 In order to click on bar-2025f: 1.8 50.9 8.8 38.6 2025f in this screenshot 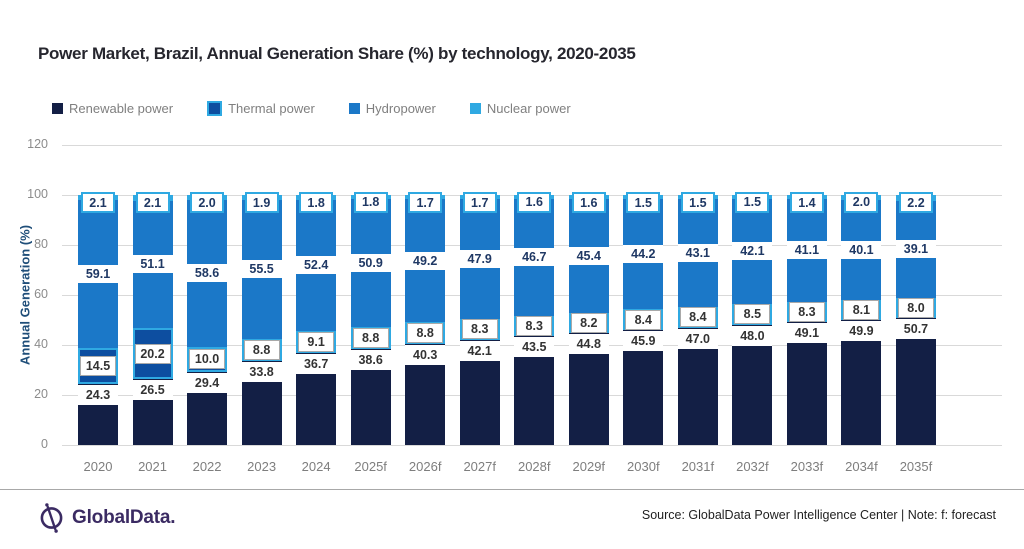, I will do `click(370, 309)`.